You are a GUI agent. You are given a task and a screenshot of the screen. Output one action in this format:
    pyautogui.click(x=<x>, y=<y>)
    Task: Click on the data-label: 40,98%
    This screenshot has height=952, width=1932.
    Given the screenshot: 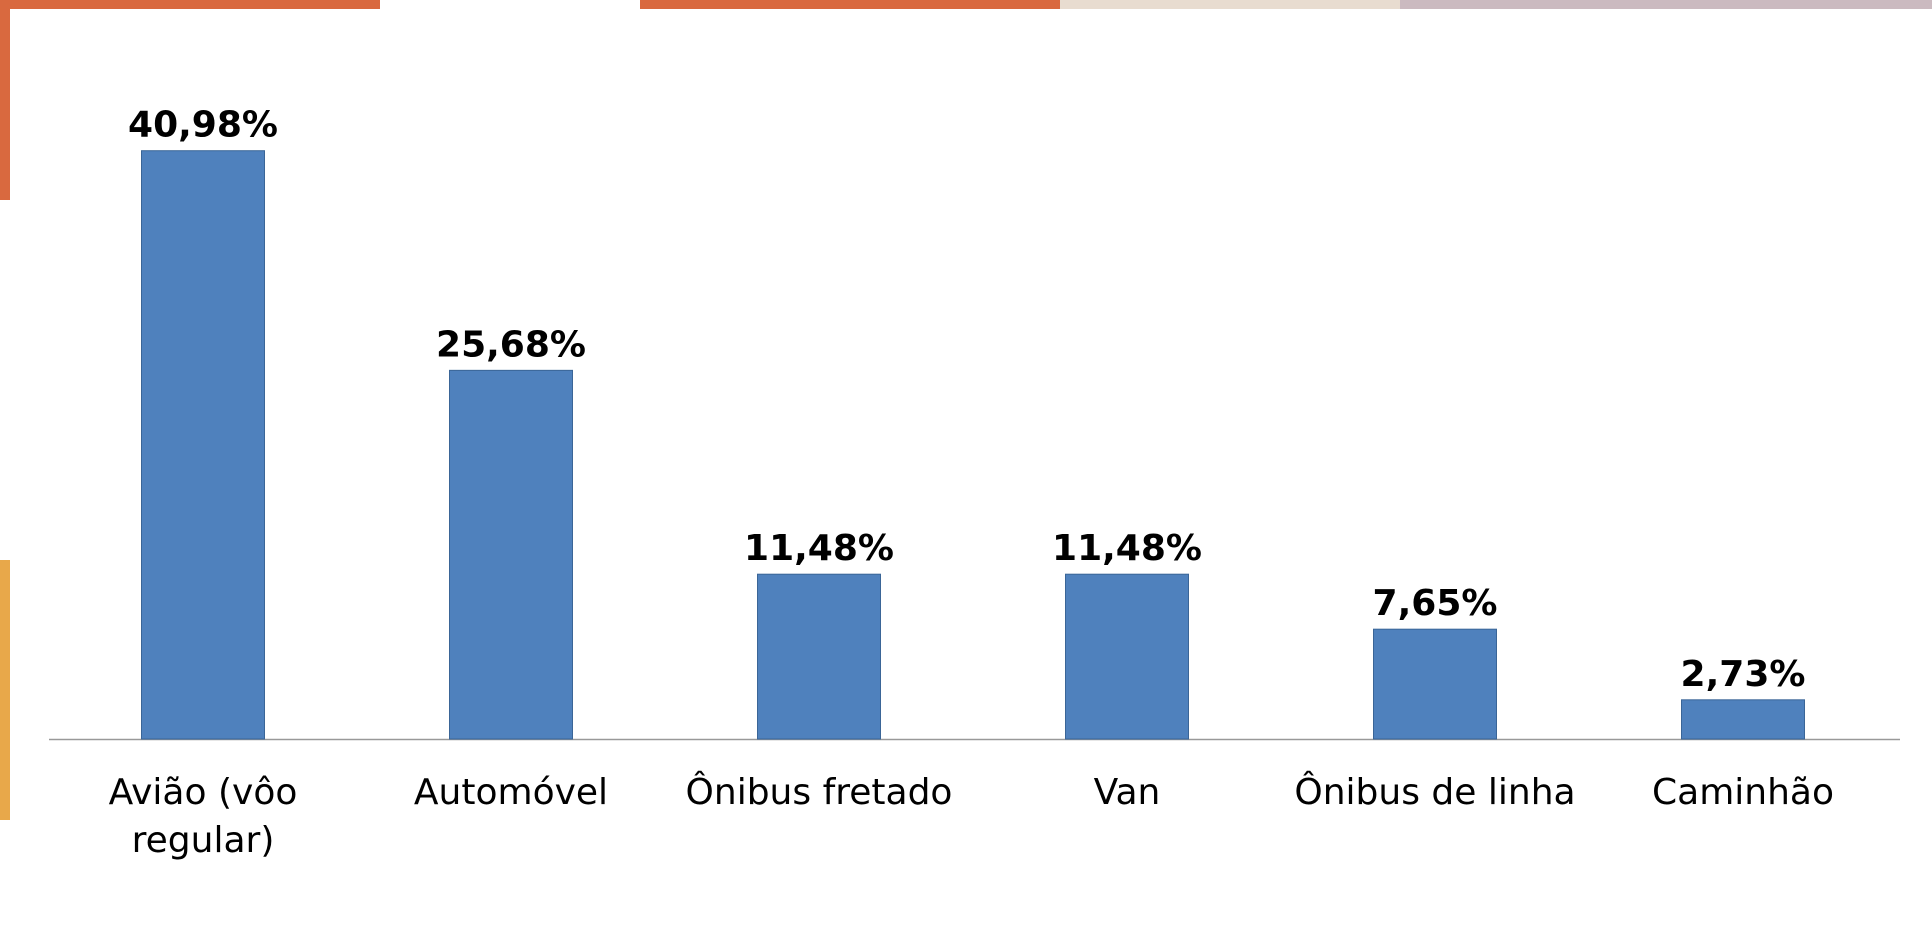 What is the action you would take?
    pyautogui.click(x=203, y=125)
    